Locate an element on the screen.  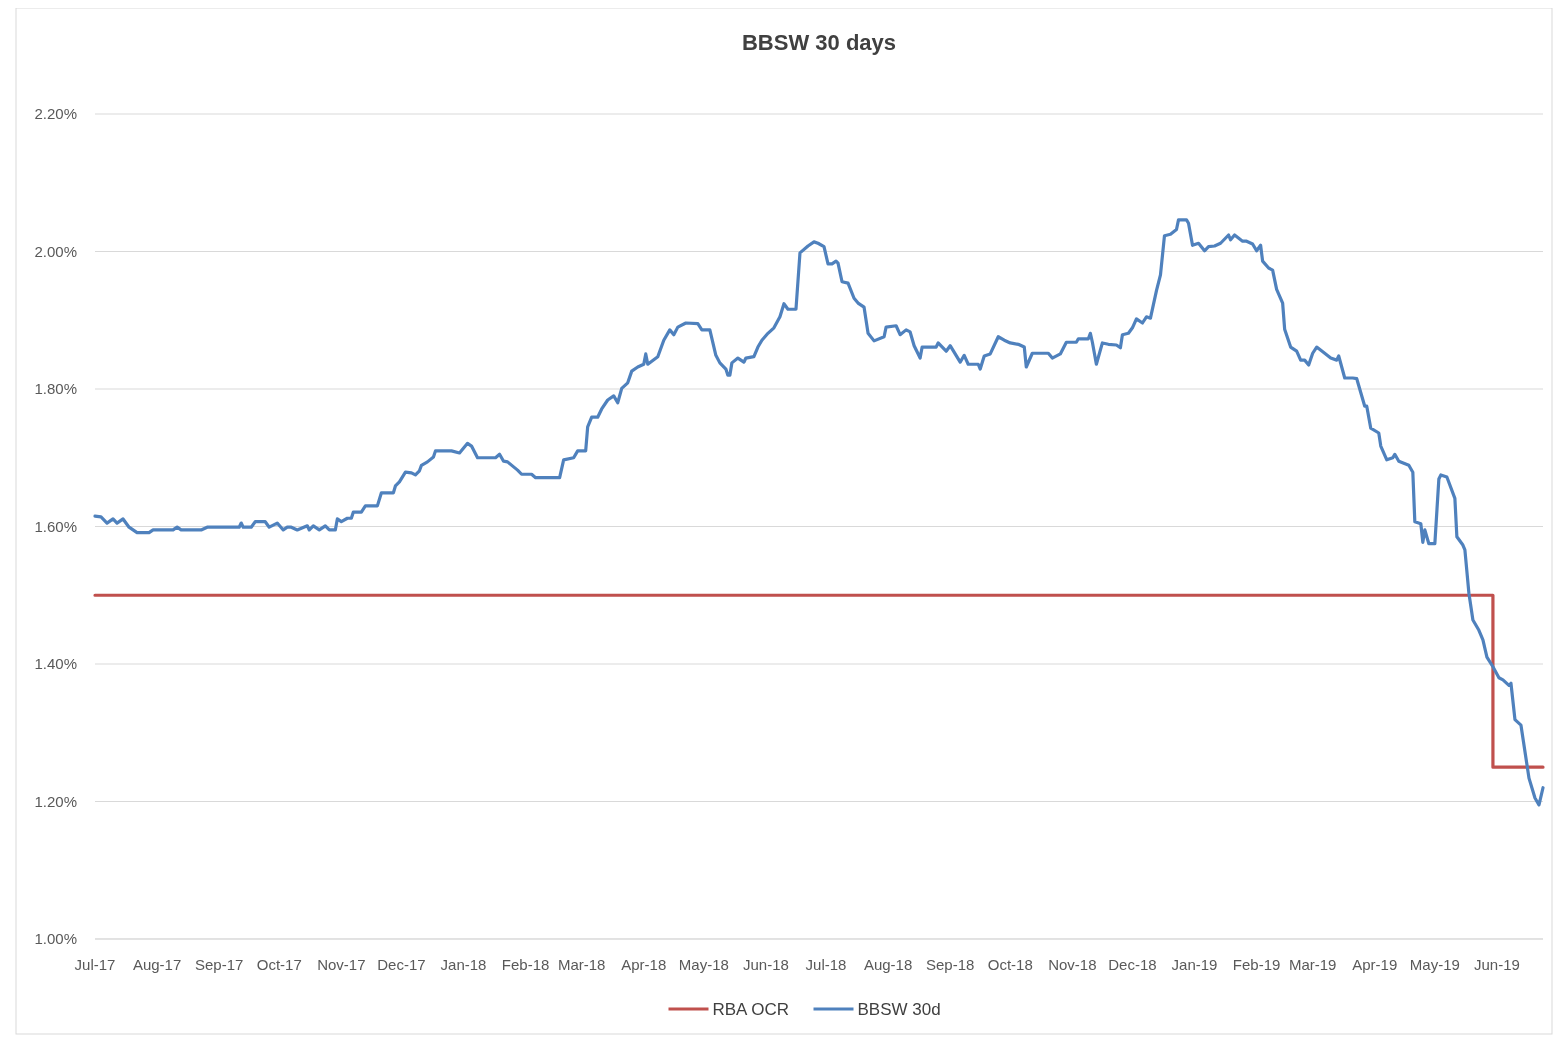
x-tick-label: Apr-19 is located at coordinates (1375, 964).